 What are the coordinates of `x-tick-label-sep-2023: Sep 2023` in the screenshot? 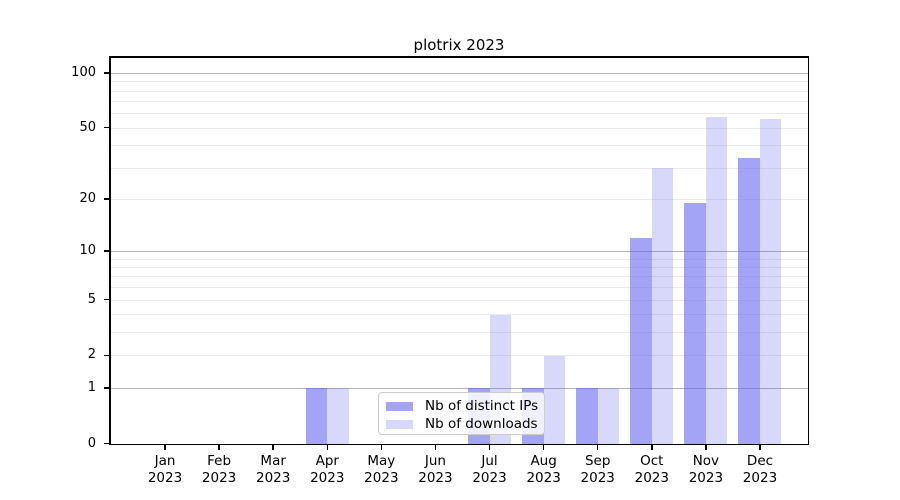 It's located at (598, 470).